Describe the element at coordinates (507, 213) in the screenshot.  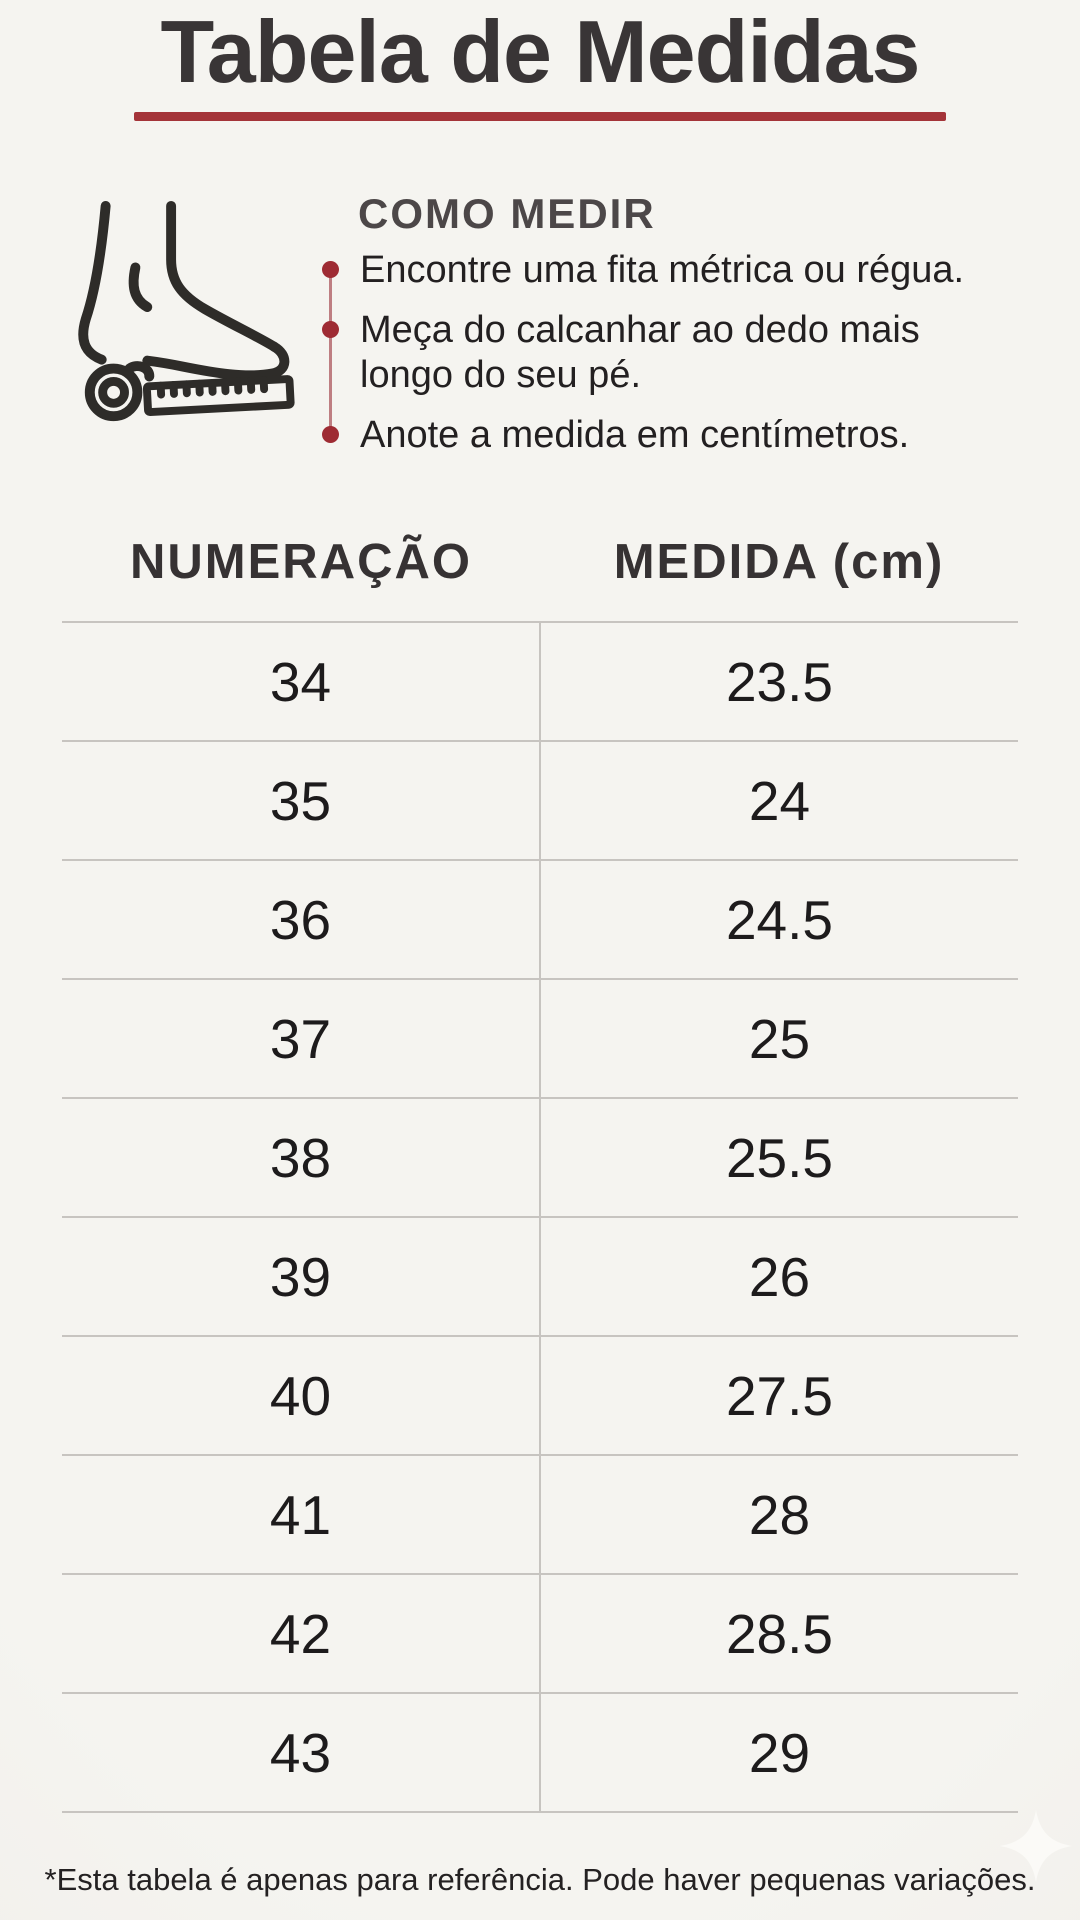
I see `how-to-measure-heading: COMO MEDIR` at that location.